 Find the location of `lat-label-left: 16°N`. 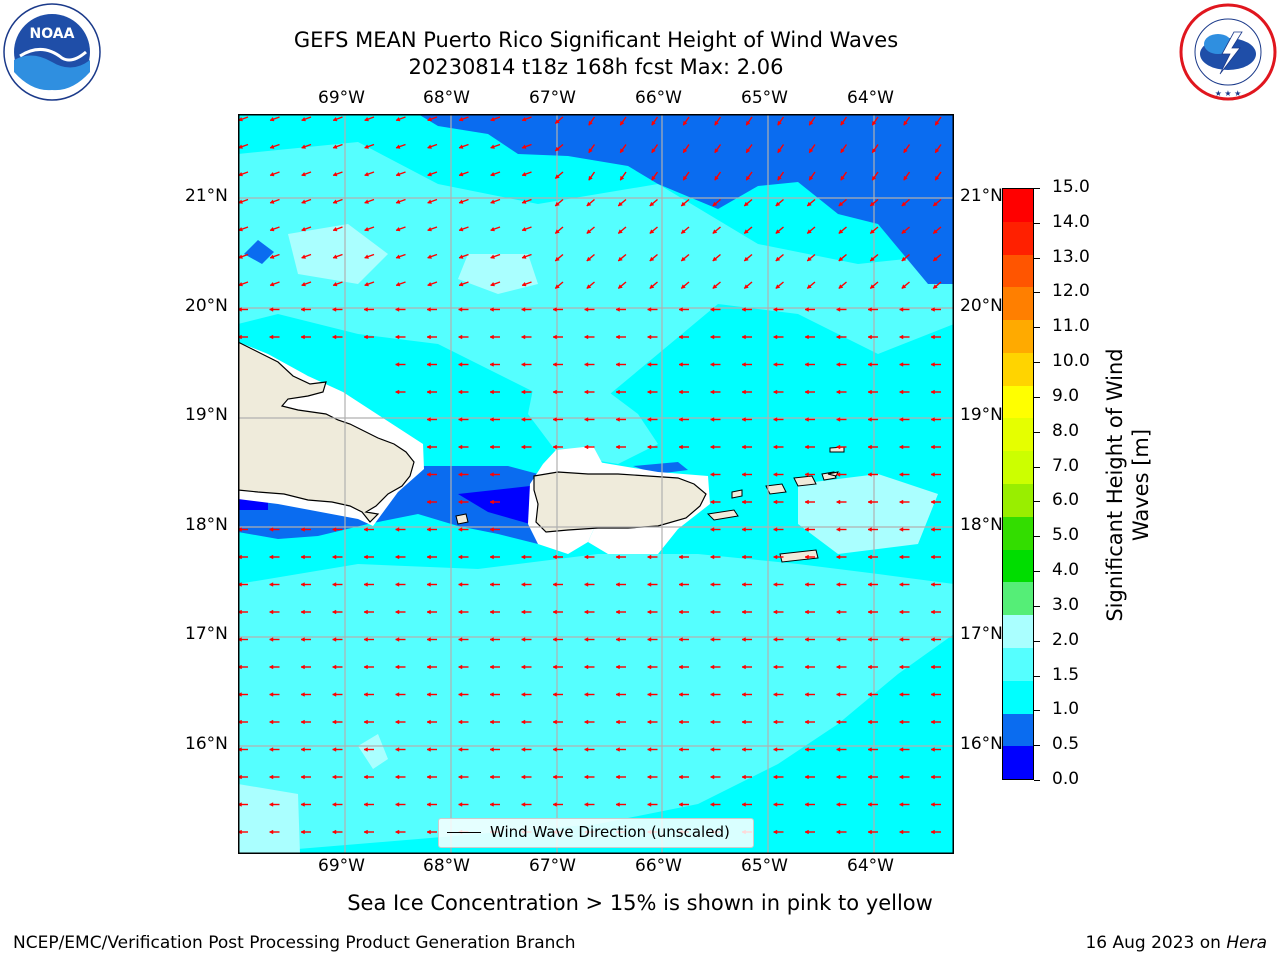

lat-label-left: 16°N is located at coordinates (206, 744).